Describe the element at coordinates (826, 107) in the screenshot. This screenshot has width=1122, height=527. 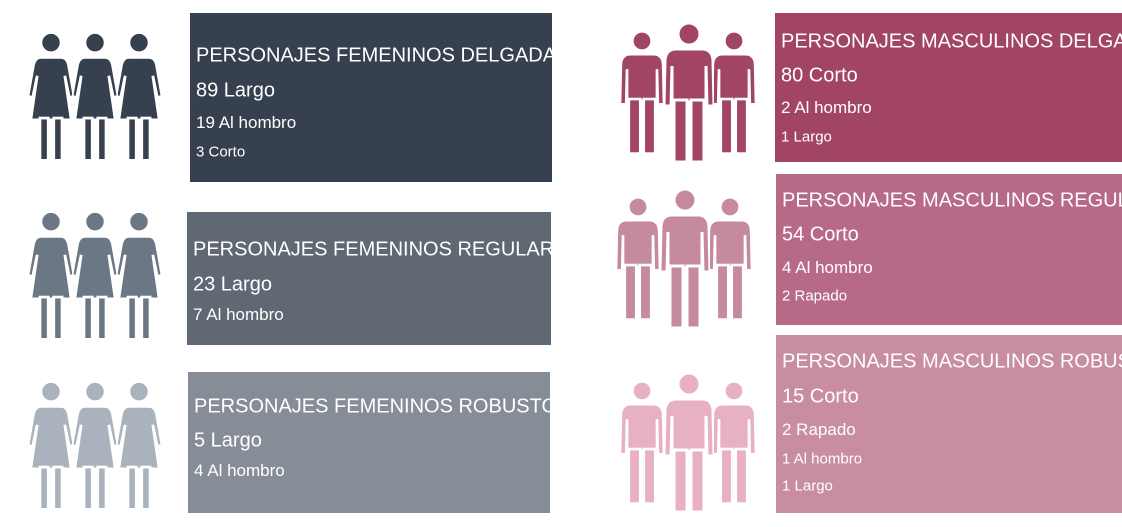
I see `panel-line: 2 Al hombro` at that location.